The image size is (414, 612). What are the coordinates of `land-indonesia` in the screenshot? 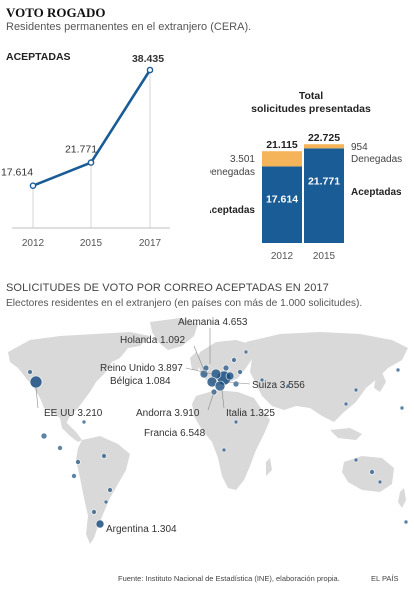 It's located at (346, 434).